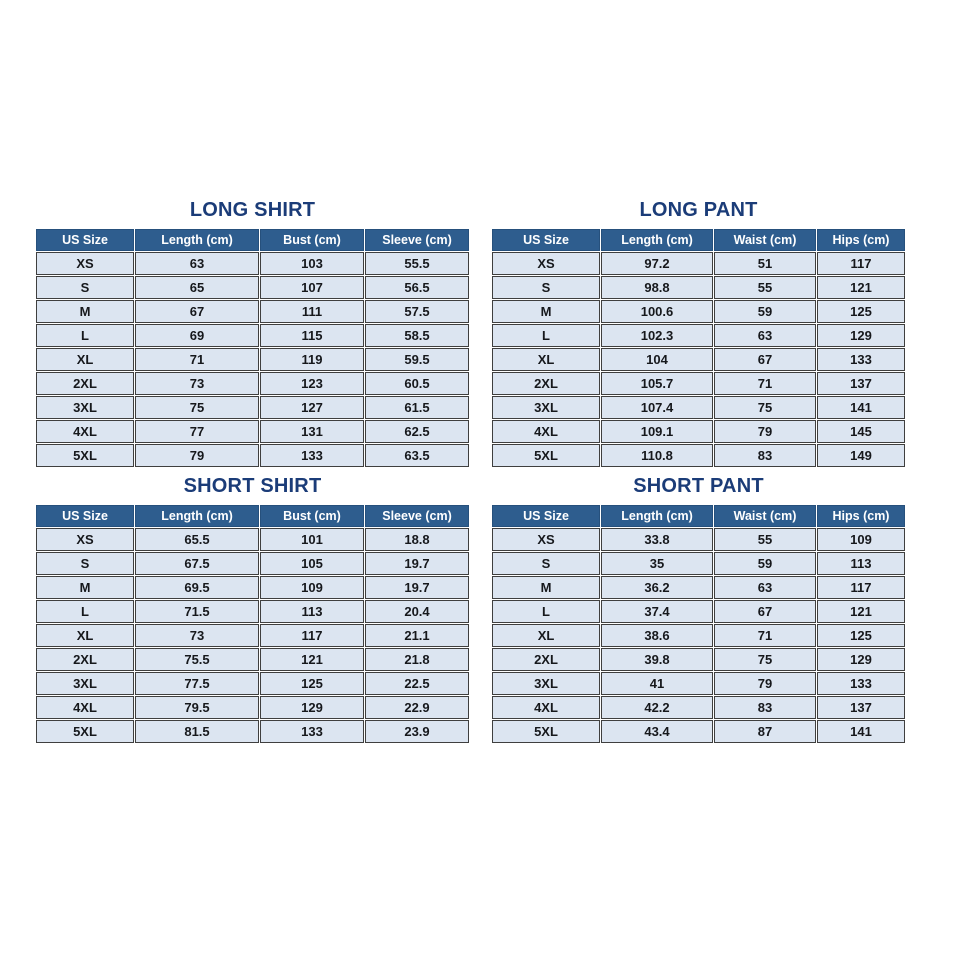  I want to click on measurement-cell: 121, so click(861, 287).